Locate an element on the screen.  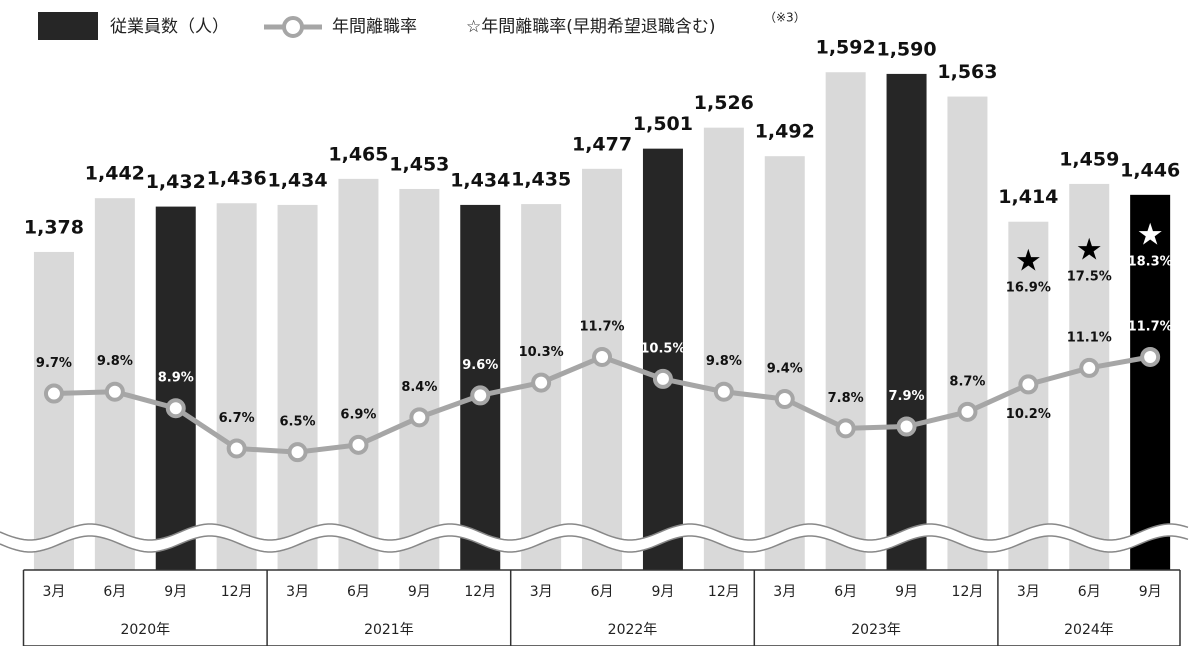
x-group-label: 2020年 is located at coordinates (145, 630).